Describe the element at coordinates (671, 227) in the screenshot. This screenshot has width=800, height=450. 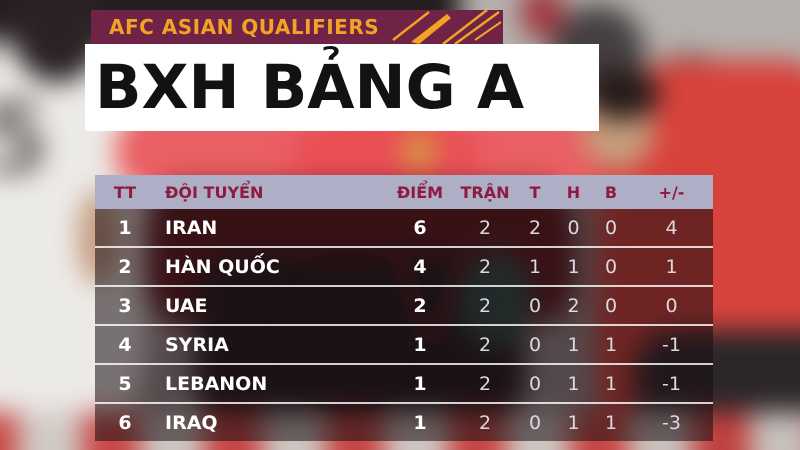
I see `goal-diff-cell: 4` at that location.